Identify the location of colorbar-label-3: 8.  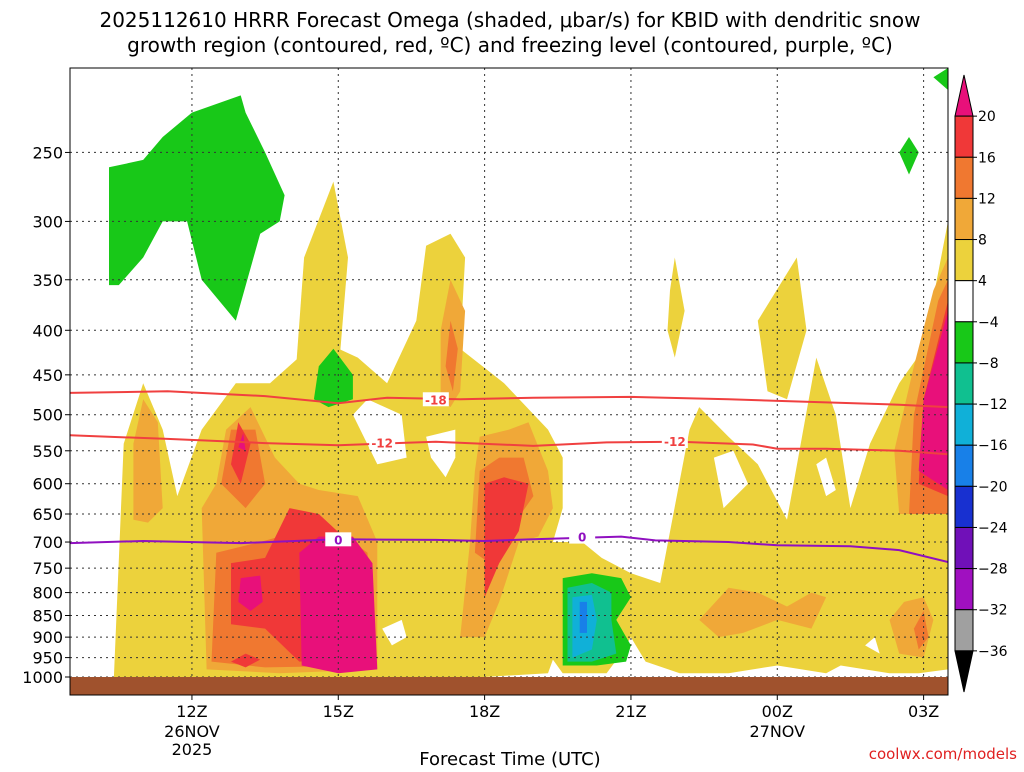
(982, 241).